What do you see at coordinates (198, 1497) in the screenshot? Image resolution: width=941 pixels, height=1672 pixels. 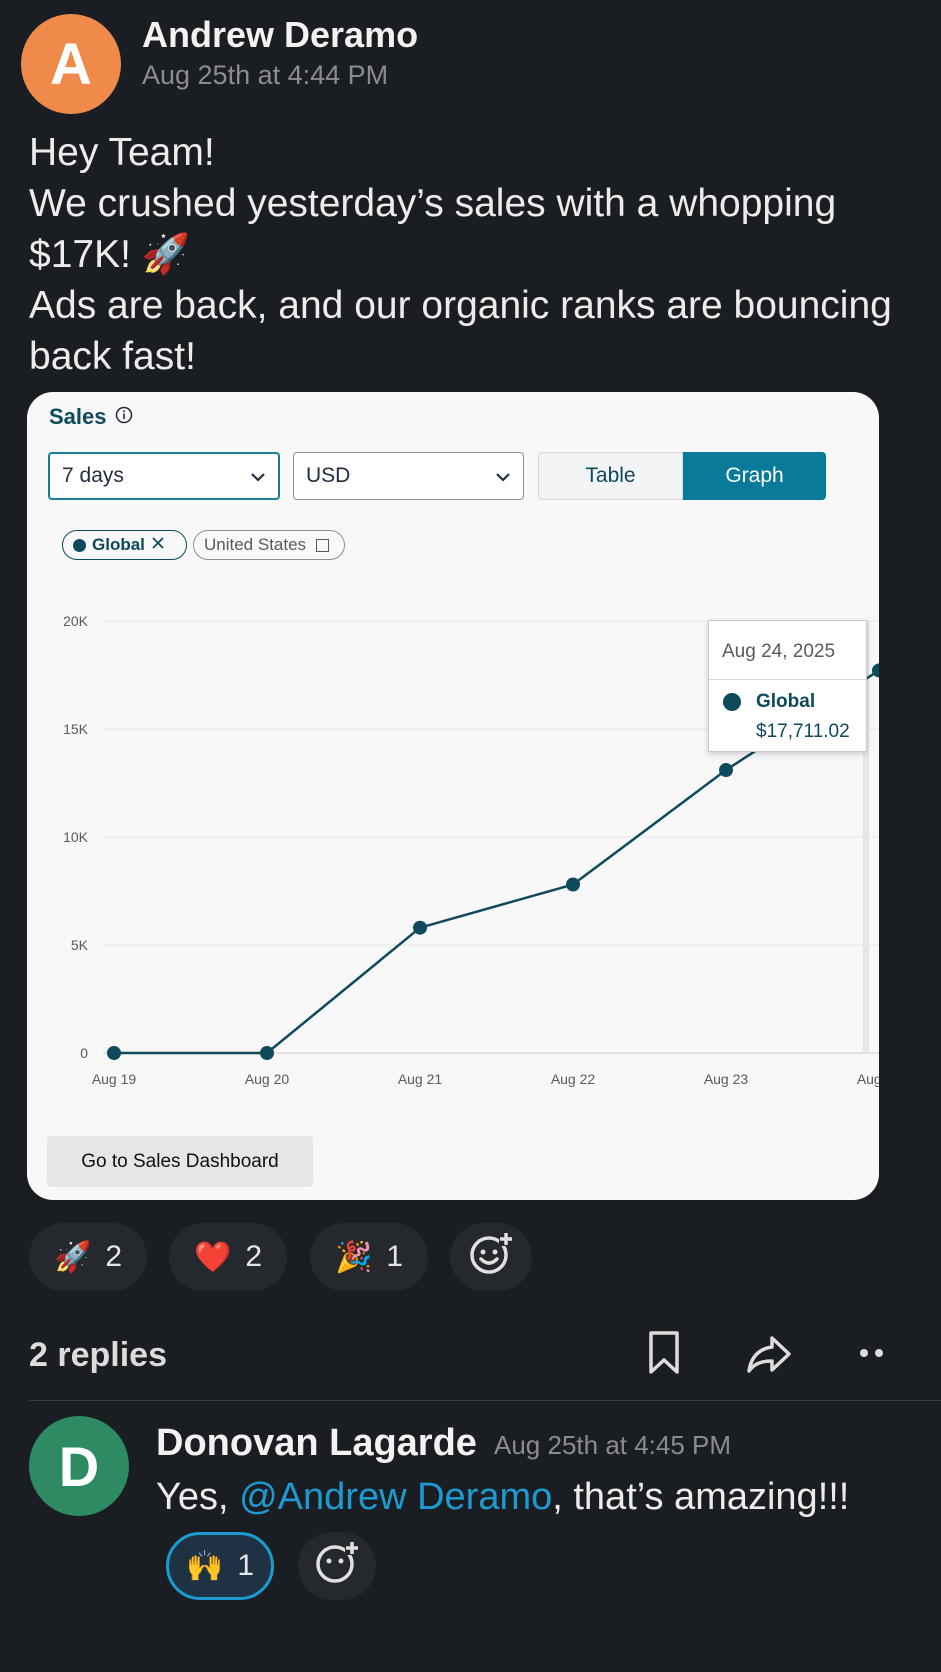 I see `reply-text-start: Yes,` at bounding box center [198, 1497].